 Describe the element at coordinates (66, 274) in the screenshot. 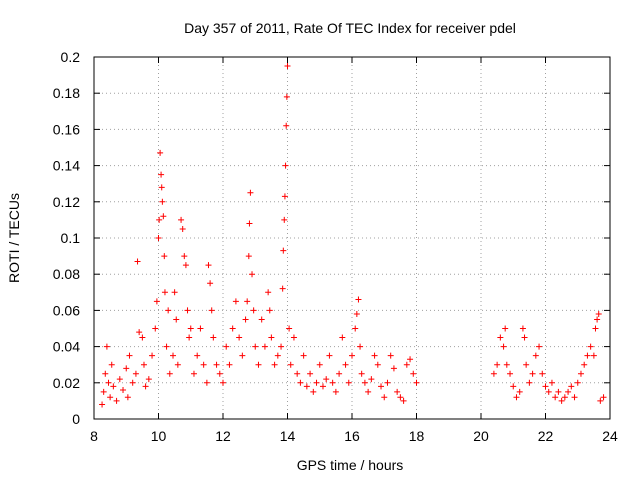

I see `y-tick-label: 0.08` at that location.